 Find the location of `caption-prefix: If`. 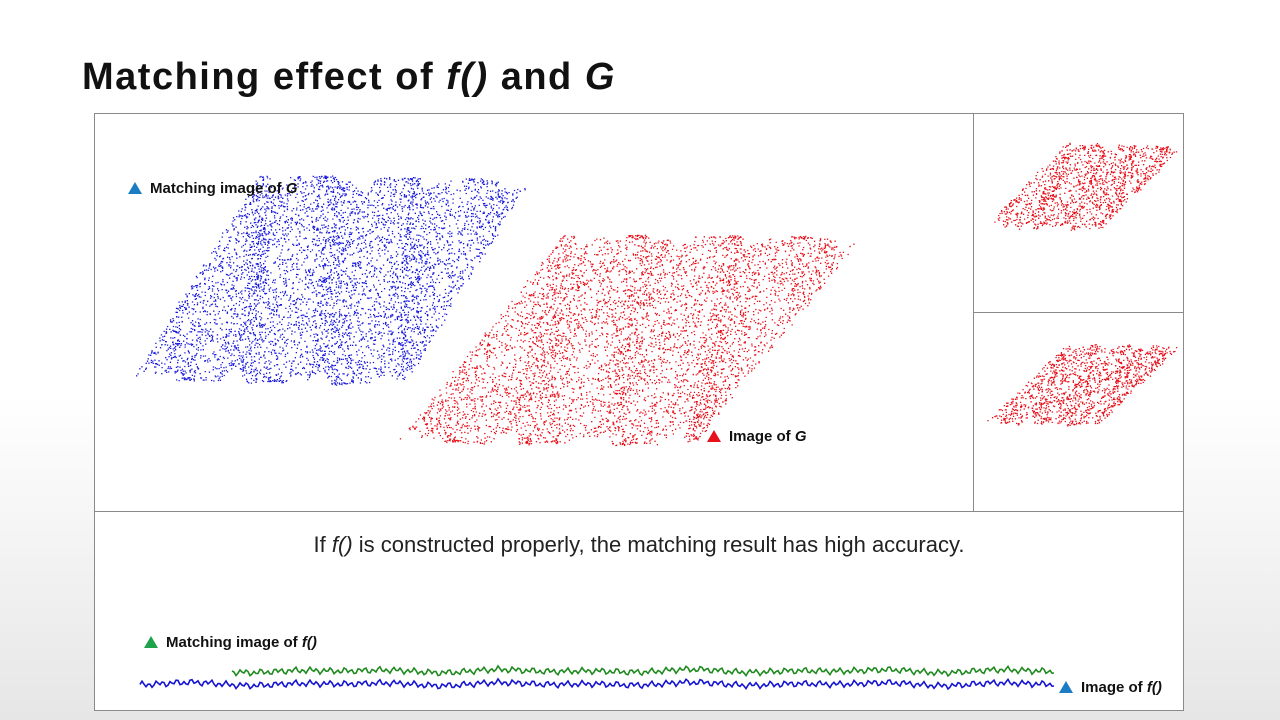

caption-prefix: If is located at coordinates (322, 544).